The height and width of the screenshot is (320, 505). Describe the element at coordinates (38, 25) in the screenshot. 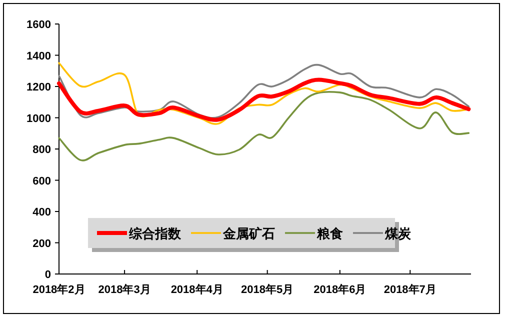

I see `y-tick-label: 1600` at that location.